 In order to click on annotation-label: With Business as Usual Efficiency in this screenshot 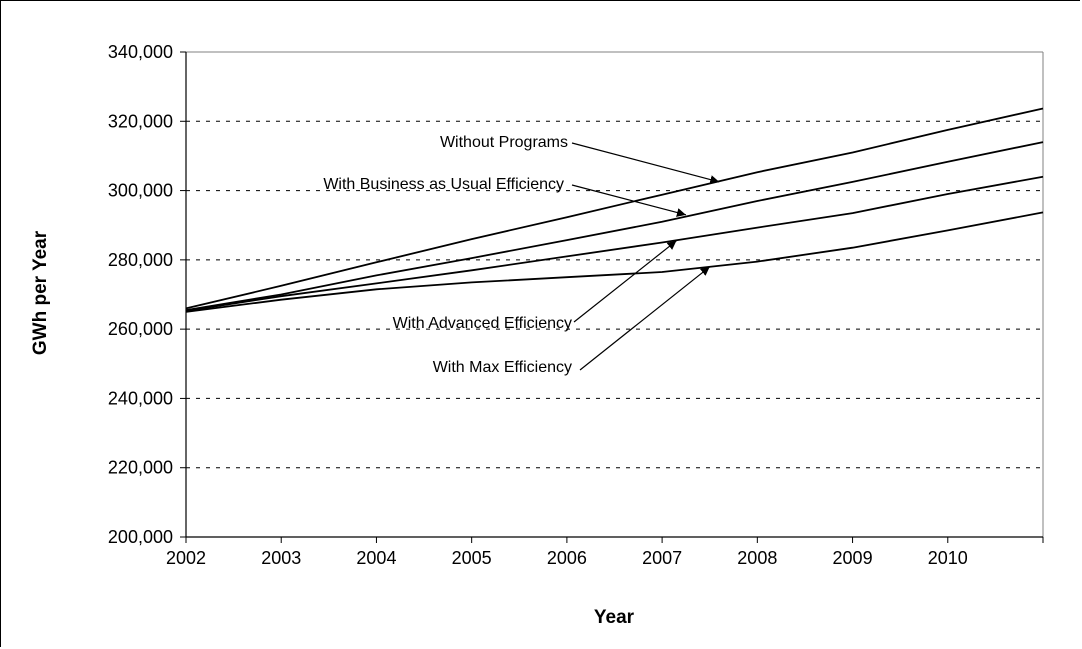, I will do `click(443, 184)`.